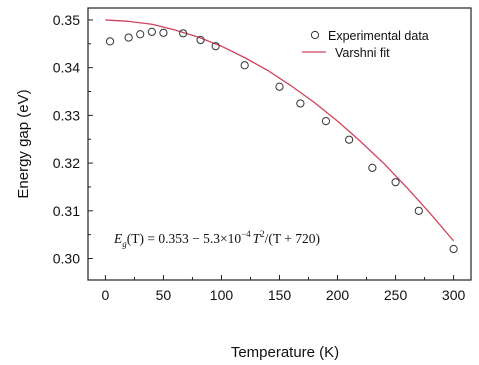 The height and width of the screenshot is (365, 479). Describe the element at coordinates (66, 259) in the screenshot. I see `y-tick-label: 0.30` at that location.